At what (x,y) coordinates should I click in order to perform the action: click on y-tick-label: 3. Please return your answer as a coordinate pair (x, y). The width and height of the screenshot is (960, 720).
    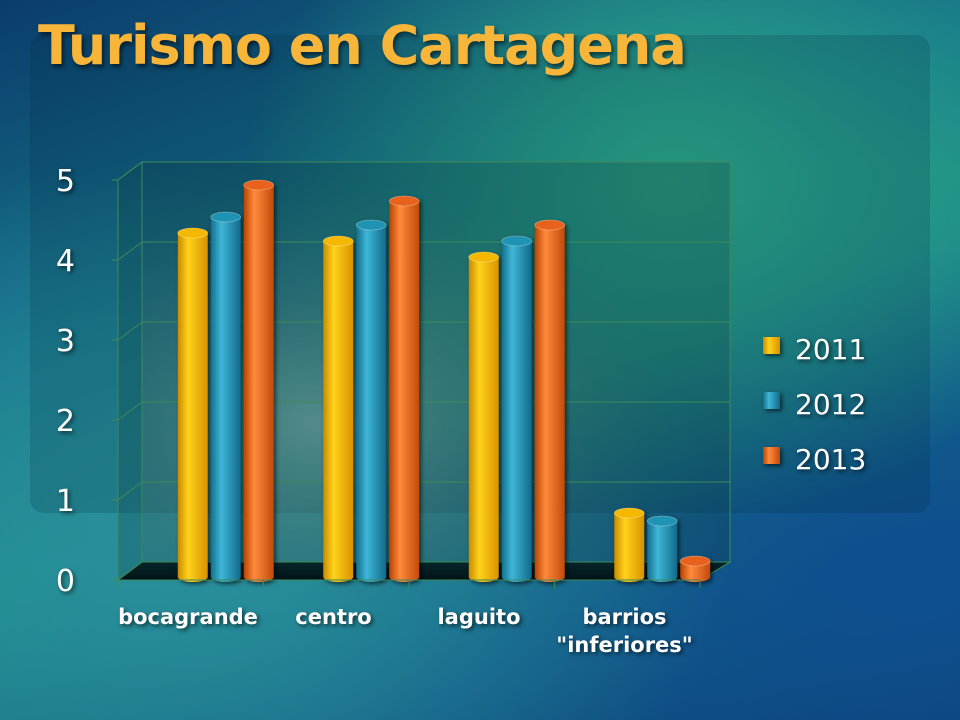
    Looking at the image, I should click on (65, 341).